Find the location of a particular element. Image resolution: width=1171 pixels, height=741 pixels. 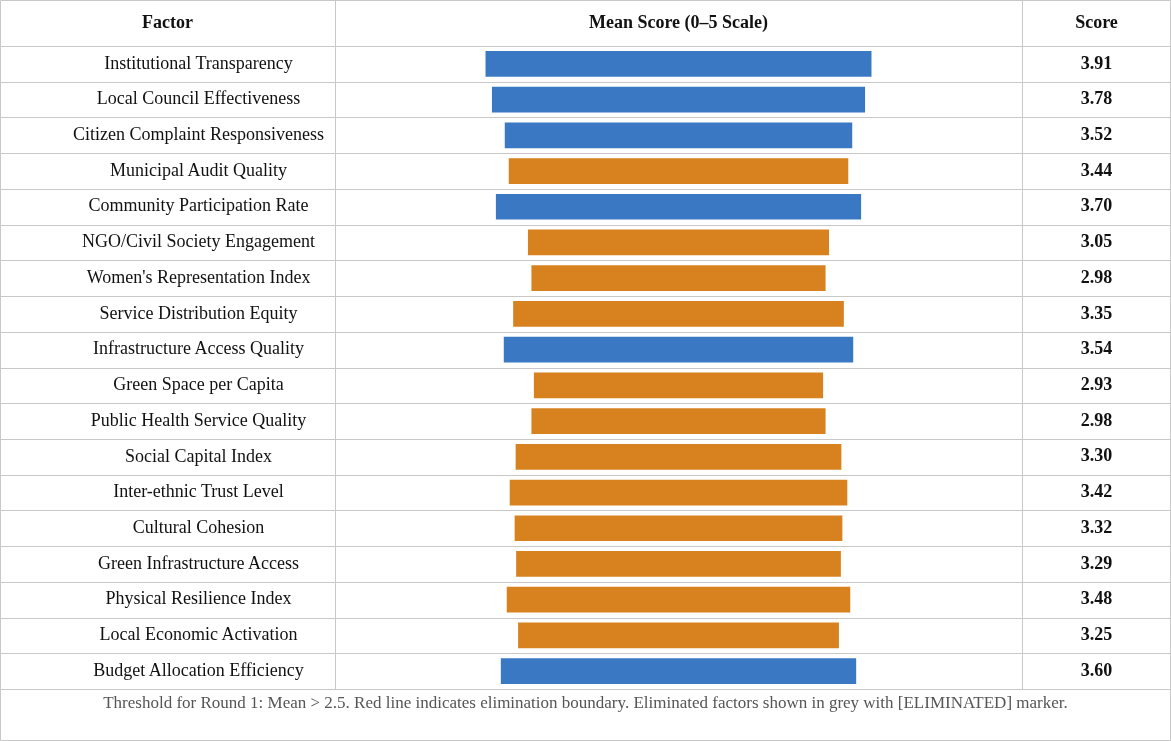

data-label: 3.60 is located at coordinates (1096, 669).